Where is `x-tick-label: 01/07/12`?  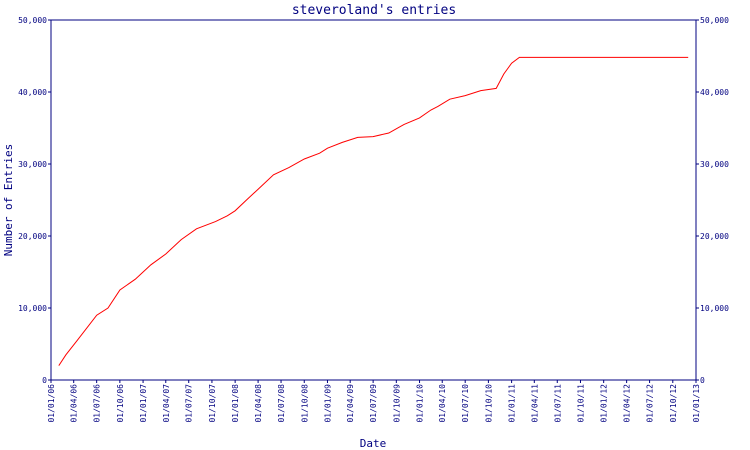
x-tick-label: 01/07/12 is located at coordinates (650, 403).